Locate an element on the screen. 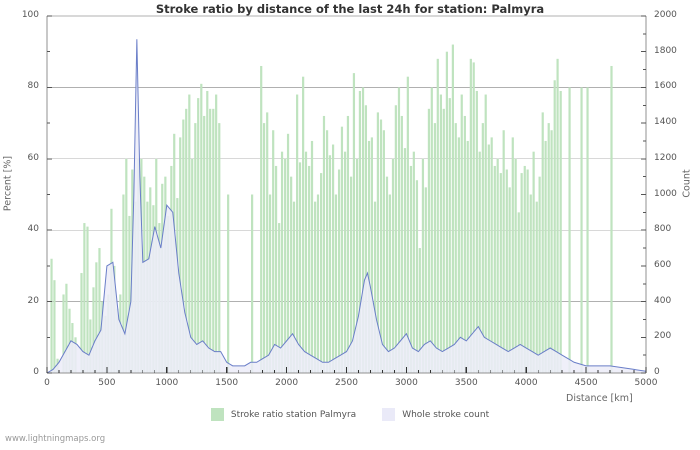  legend-stroke-ratio: Stroke ratio station Palmyra is located at coordinates (283, 414).